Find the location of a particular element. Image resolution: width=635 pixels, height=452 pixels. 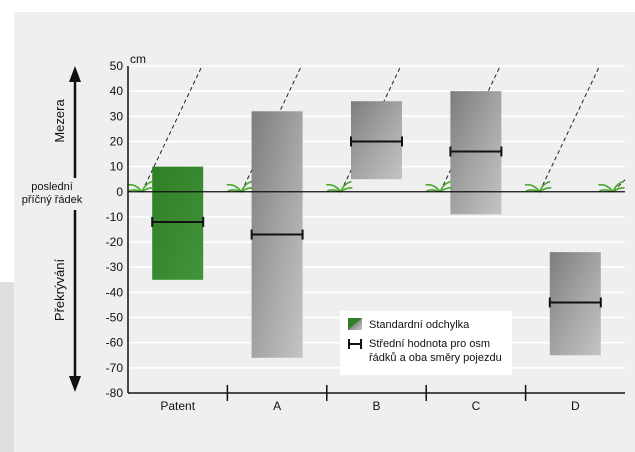

deviation-bar-b is located at coordinates (376, 140).